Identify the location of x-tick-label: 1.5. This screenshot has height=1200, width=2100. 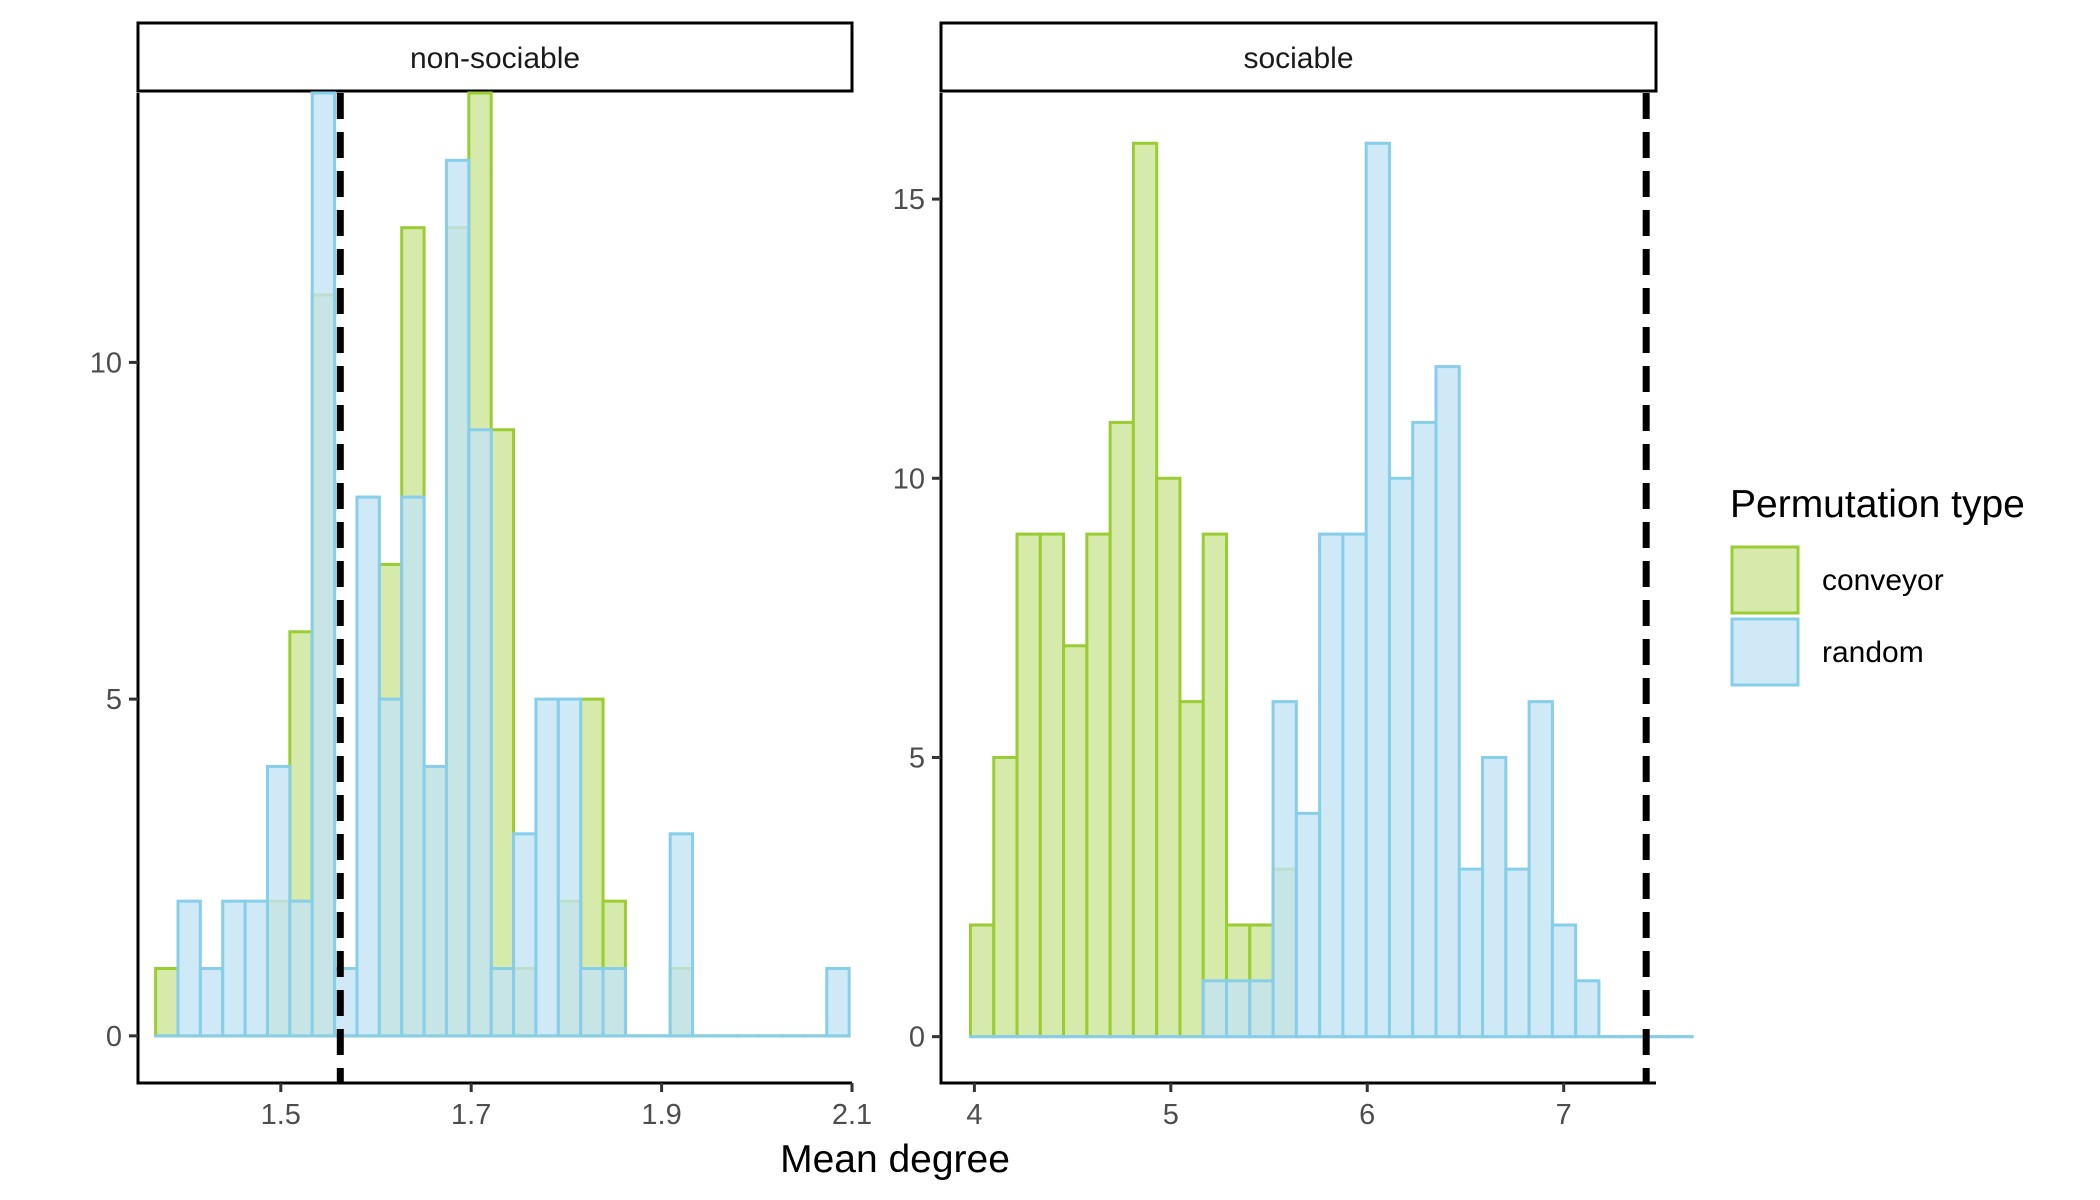
(281, 1115).